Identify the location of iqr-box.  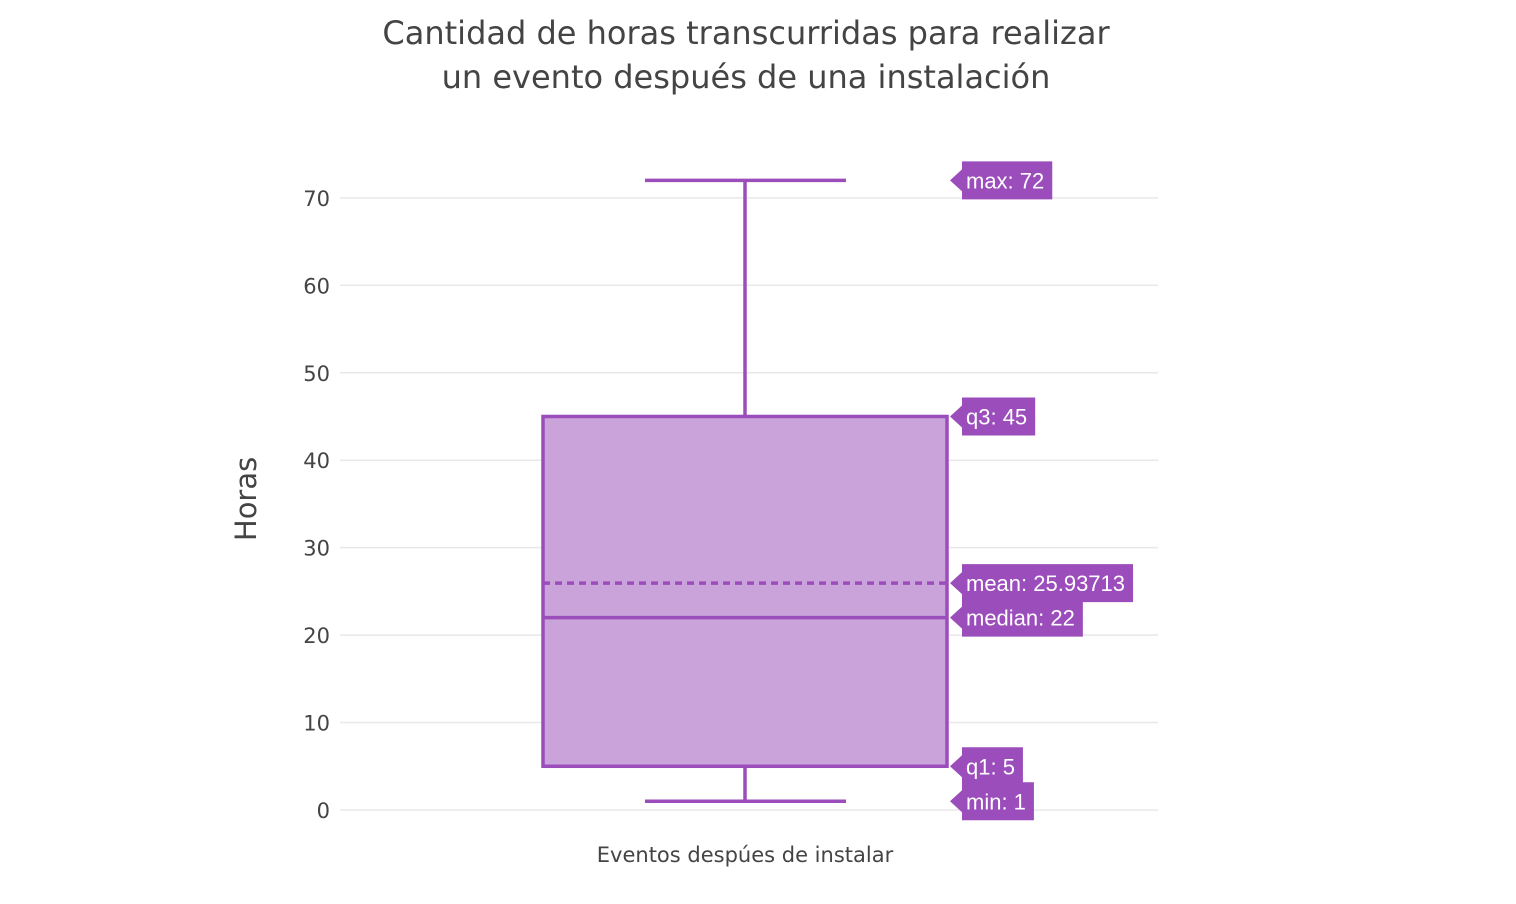
(745, 591).